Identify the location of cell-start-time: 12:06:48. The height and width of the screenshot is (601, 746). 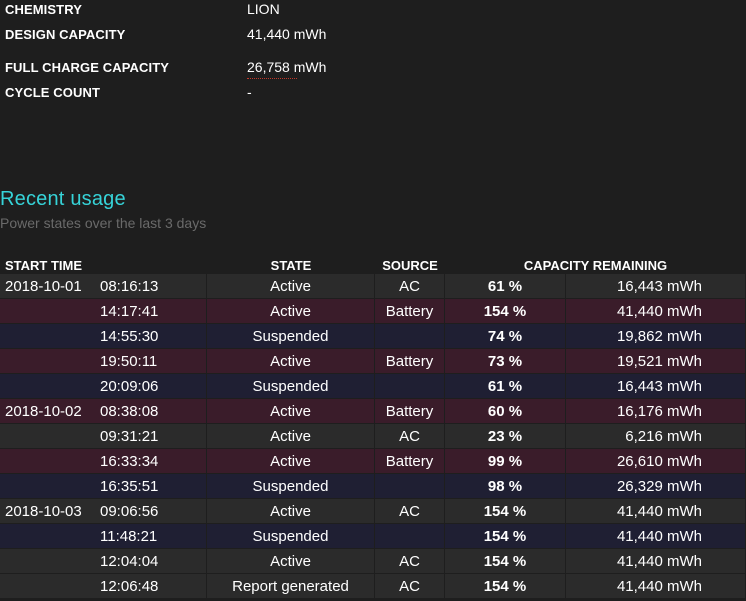
(103, 586).